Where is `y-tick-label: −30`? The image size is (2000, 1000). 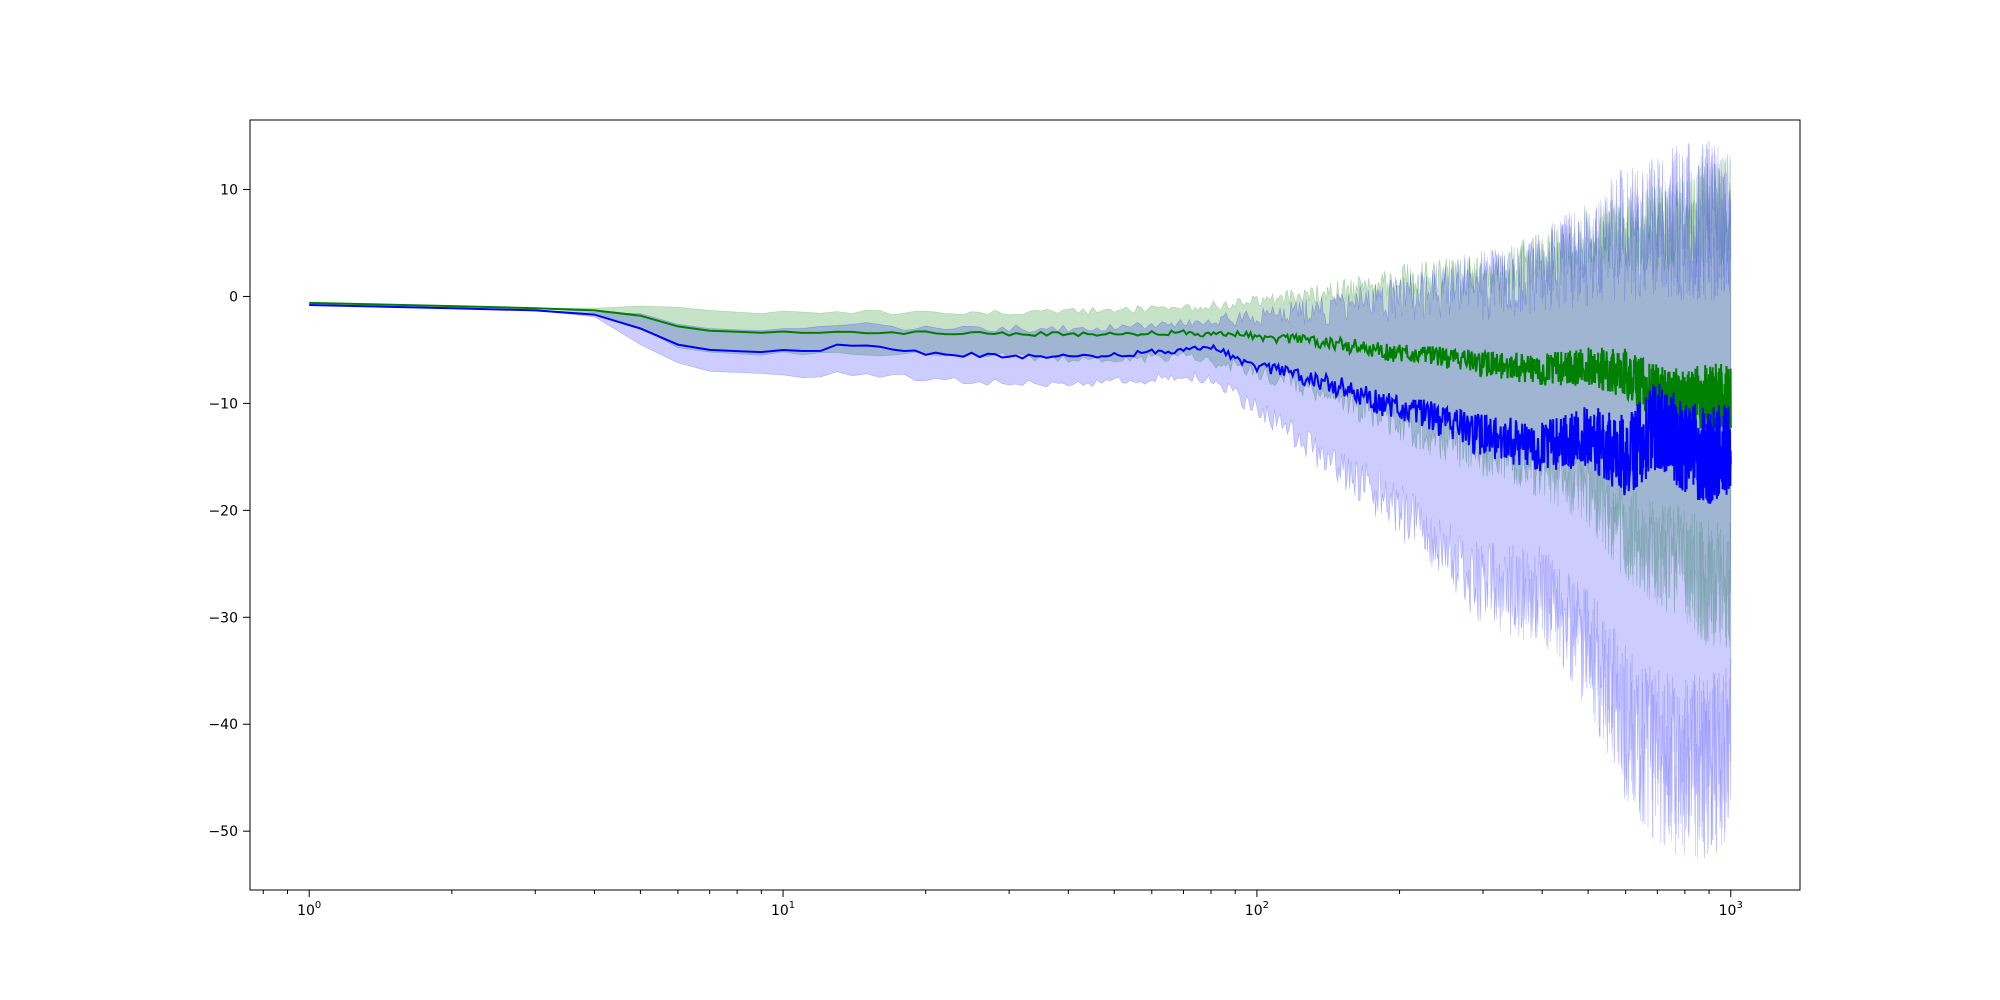 y-tick-label: −30 is located at coordinates (223, 618).